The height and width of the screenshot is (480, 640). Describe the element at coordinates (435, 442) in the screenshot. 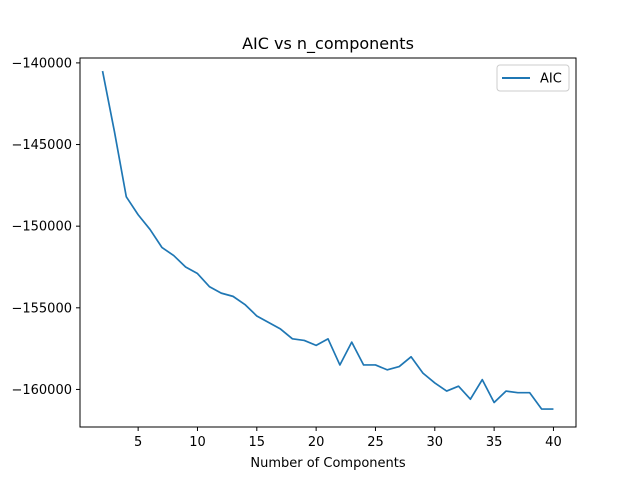

I see `x-tick-label: 30` at that location.